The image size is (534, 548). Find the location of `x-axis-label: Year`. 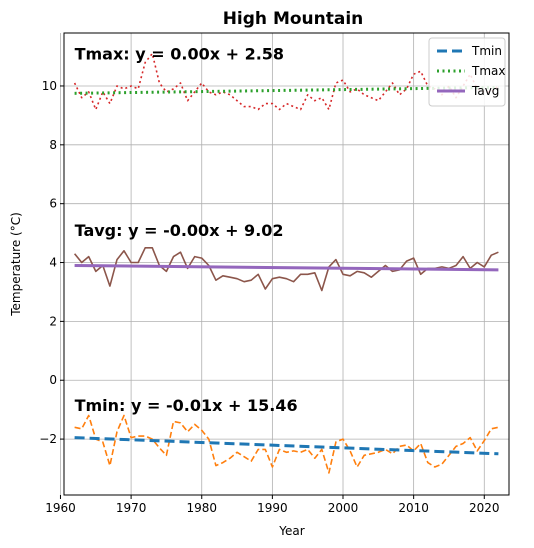

x-axis-label: Year is located at coordinates (291, 531).